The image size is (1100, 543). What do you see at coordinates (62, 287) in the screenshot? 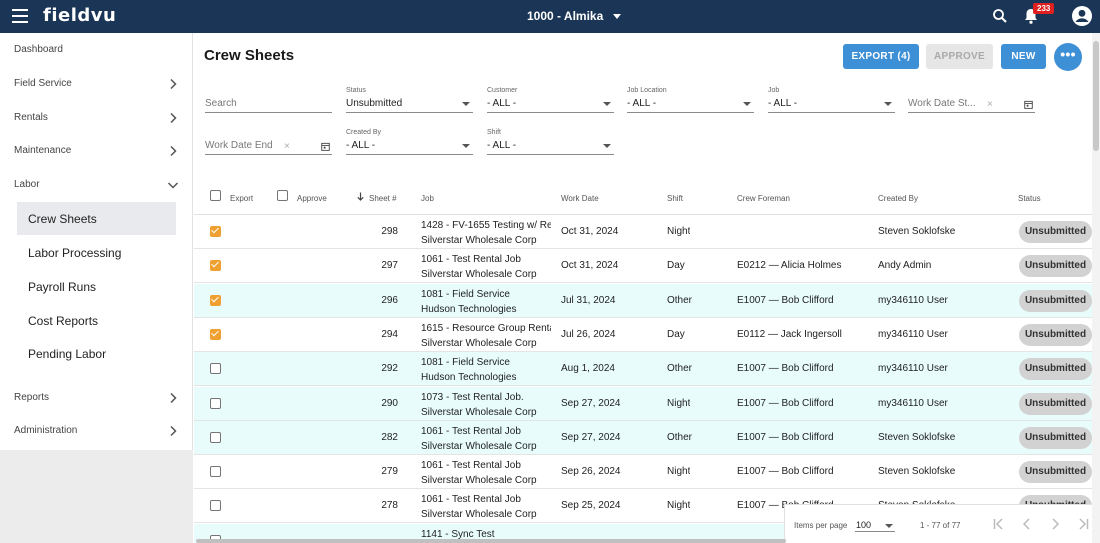
I see `sidebar-item-label: Payroll Runs` at bounding box center [62, 287].